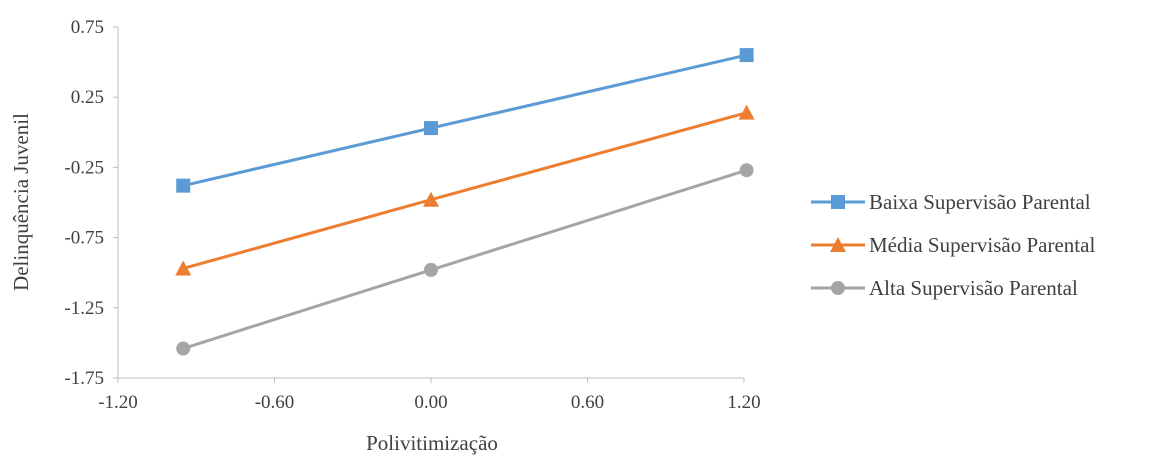 The image size is (1157, 457). I want to click on y-tick-label: 0.75, so click(87, 27).